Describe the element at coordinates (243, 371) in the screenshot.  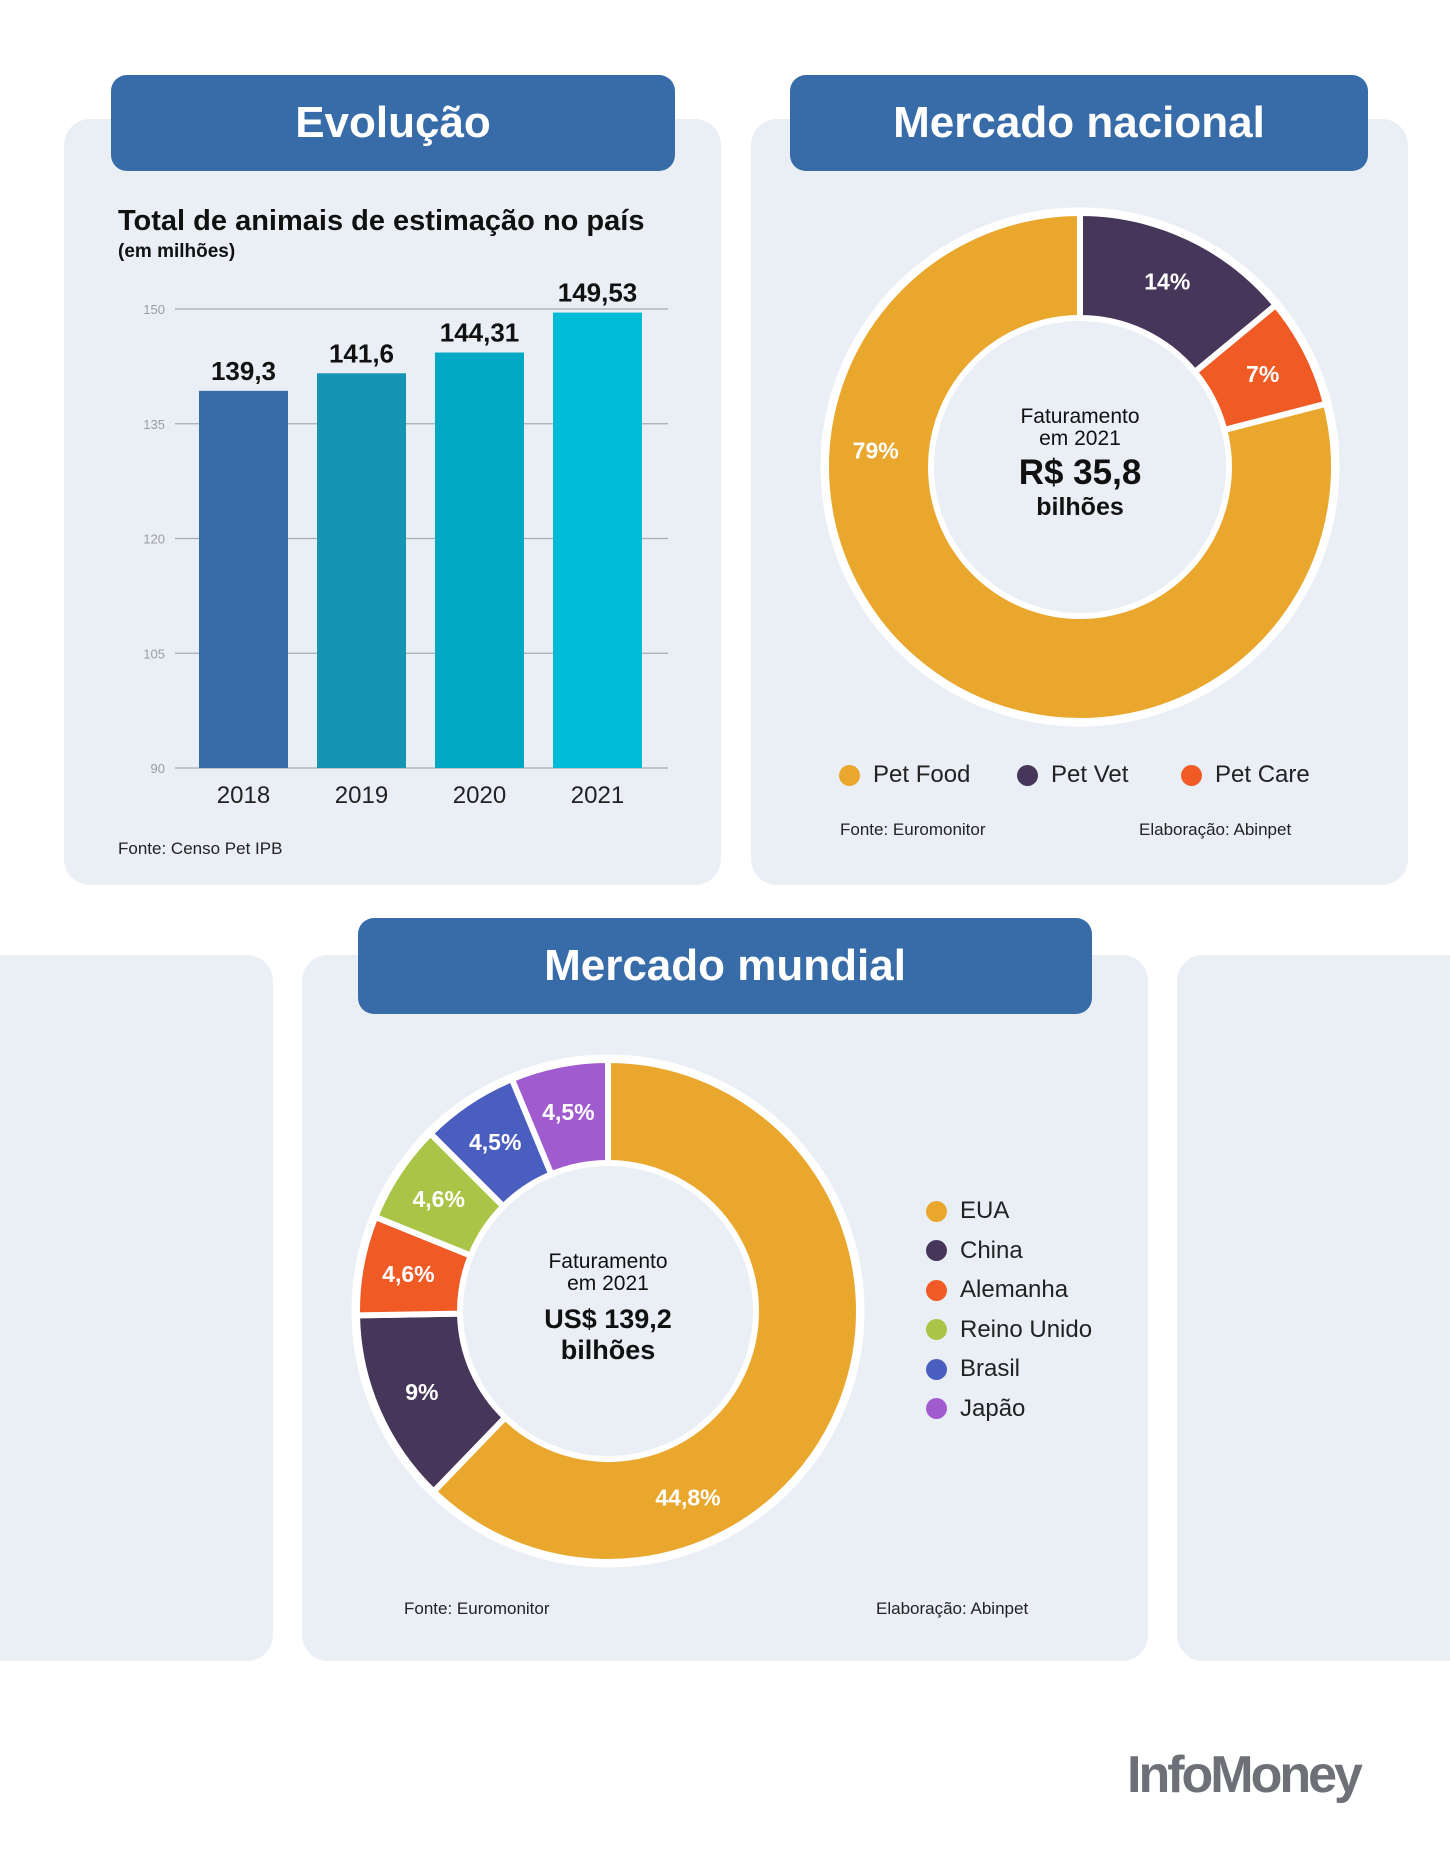
I see `bar-value-label: 139,3` at that location.